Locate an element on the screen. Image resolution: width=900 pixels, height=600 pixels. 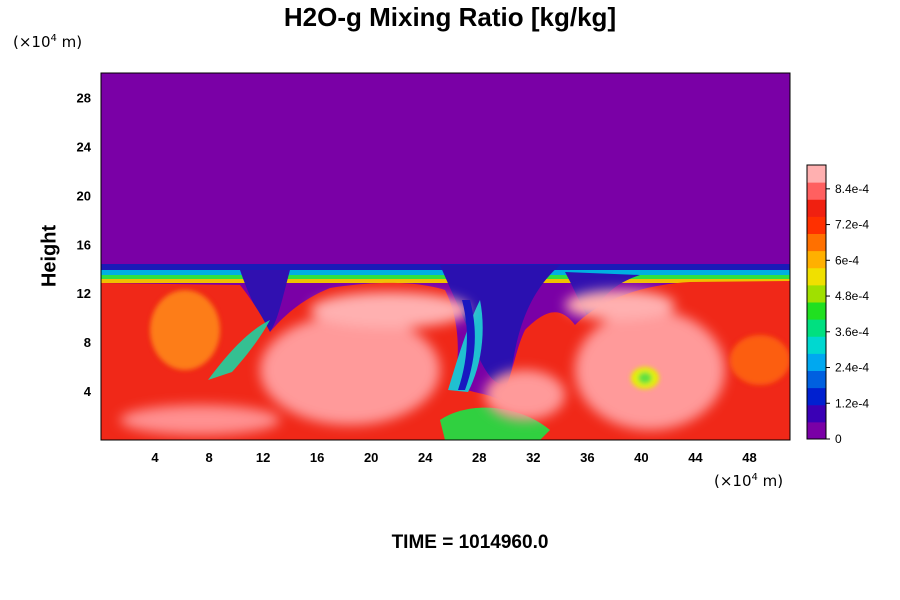
y-tick-label: 20 is located at coordinates (84, 195).